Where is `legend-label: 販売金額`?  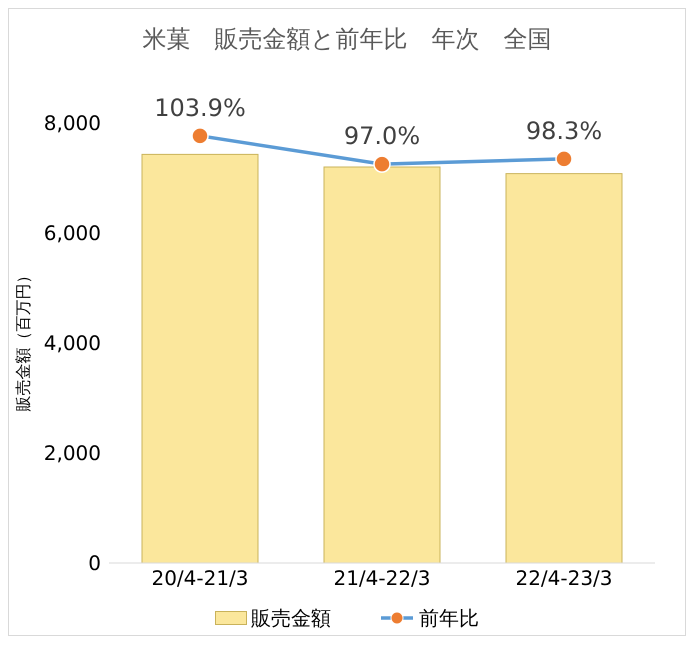
legend-label: 販売金額 is located at coordinates (291, 618).